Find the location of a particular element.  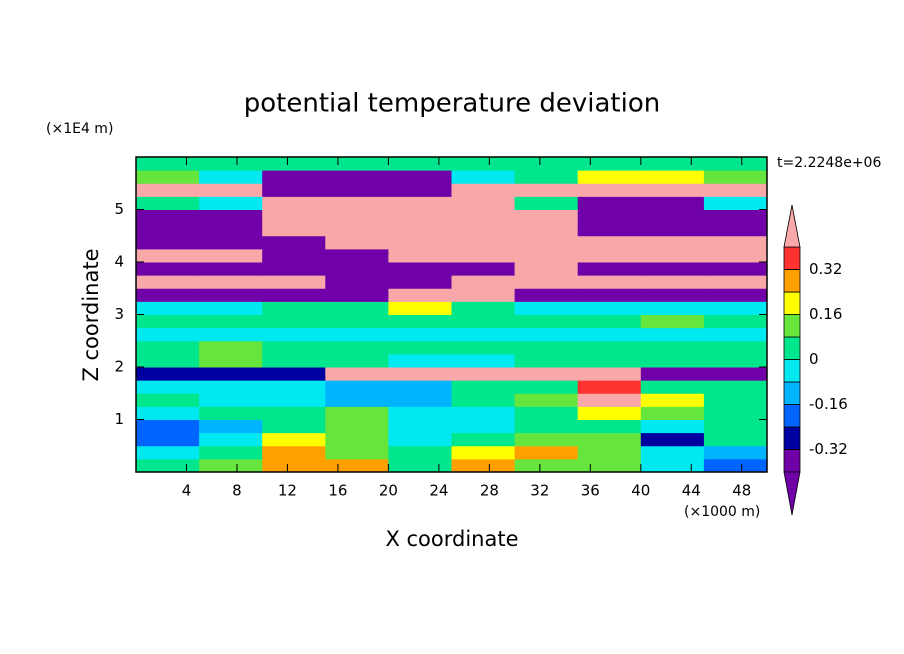

x-tick-label: 48 is located at coordinates (741, 491).